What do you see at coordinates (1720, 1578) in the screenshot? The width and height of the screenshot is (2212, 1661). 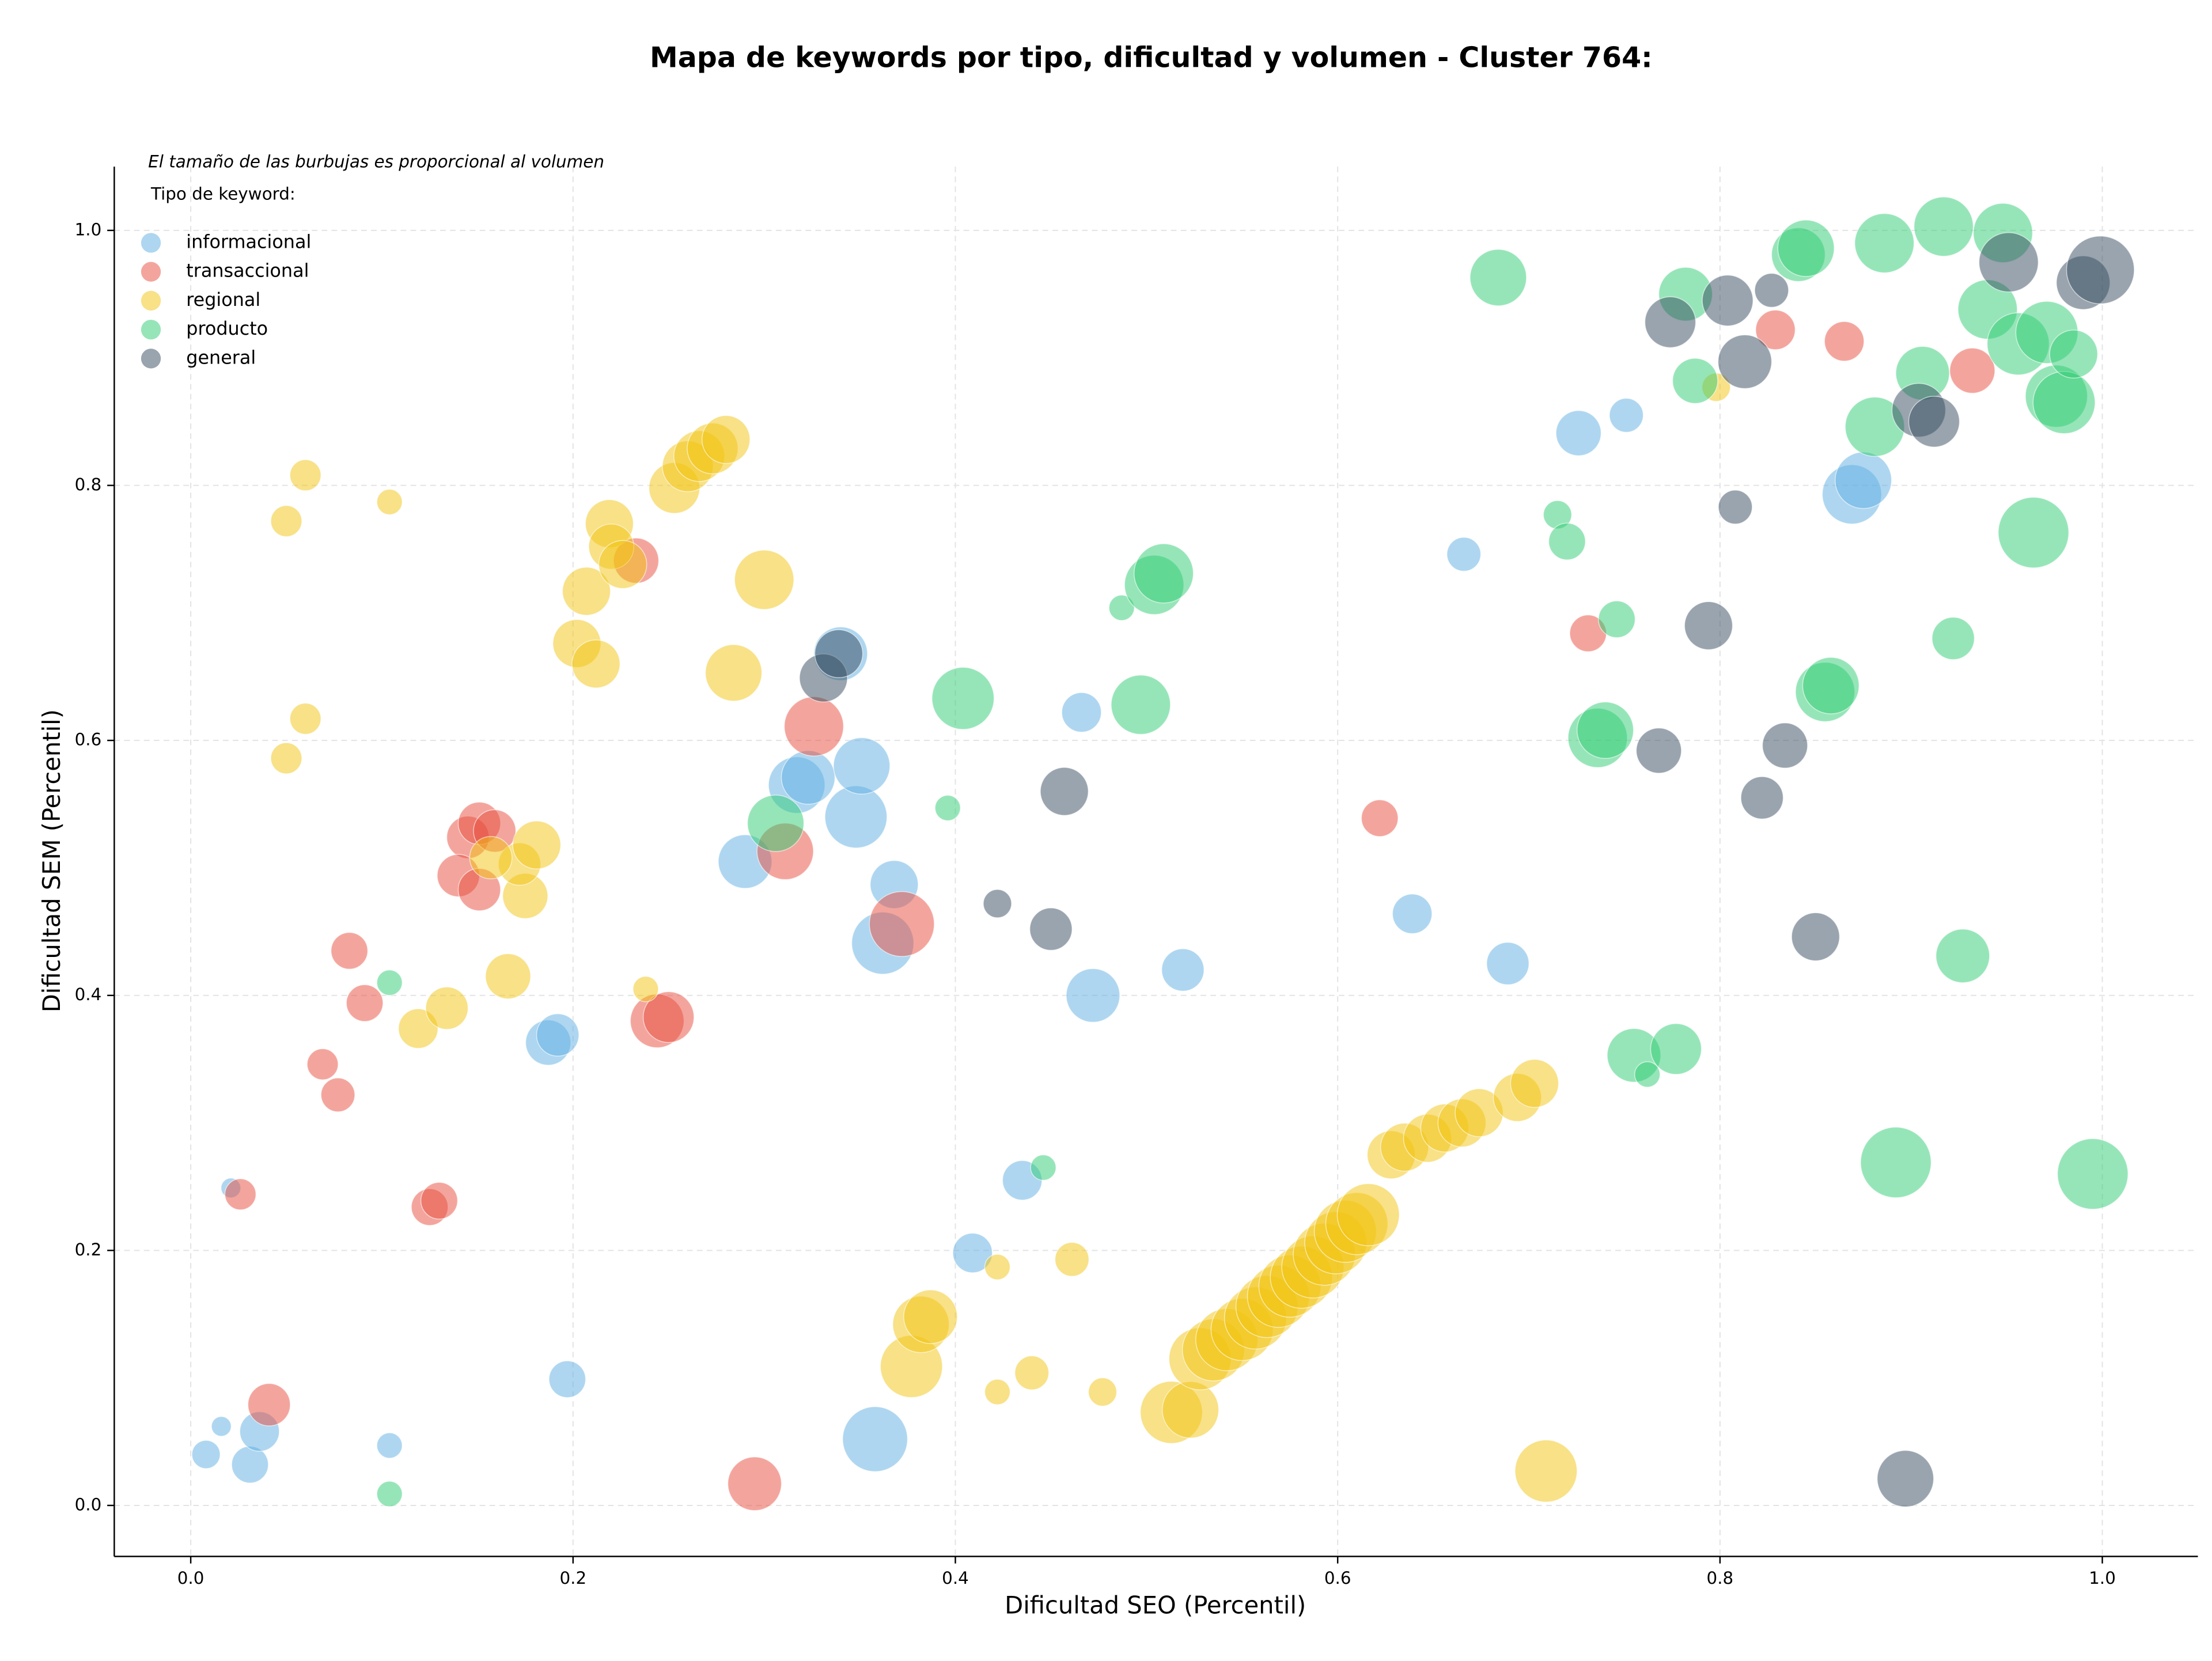 I see `x-tick-label: 0.8` at bounding box center [1720, 1578].